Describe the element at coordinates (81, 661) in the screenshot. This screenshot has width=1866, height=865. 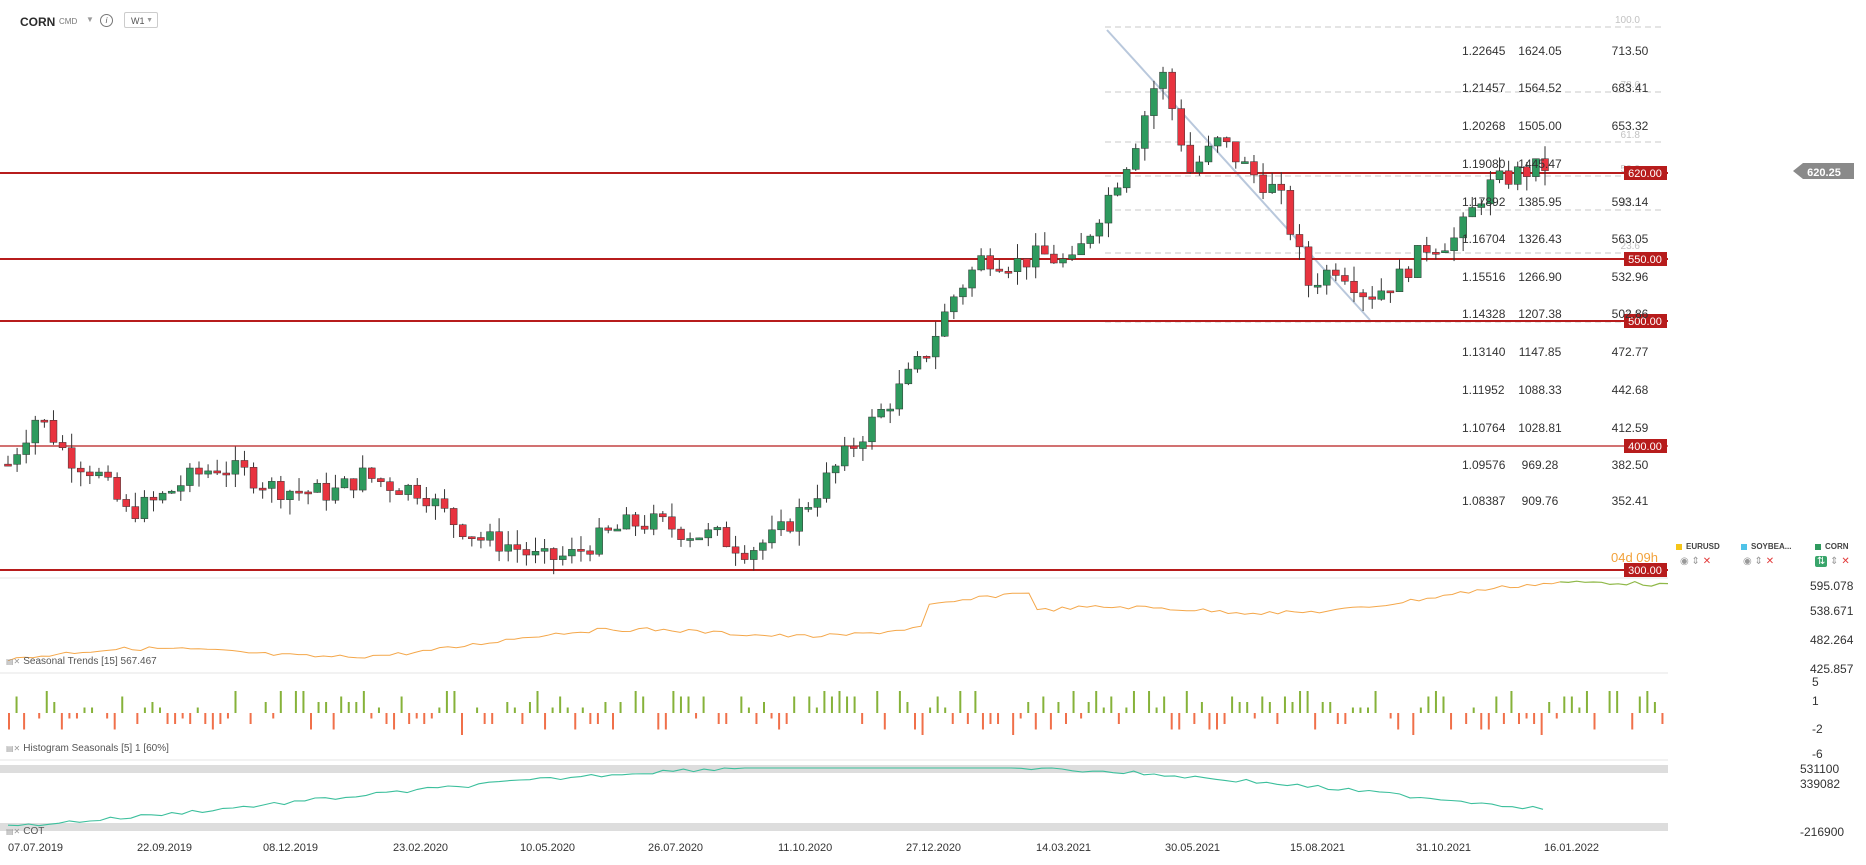
I see `seasonal-trends-label: ▤✕ Seasonal Trends [15] 567.467` at that location.